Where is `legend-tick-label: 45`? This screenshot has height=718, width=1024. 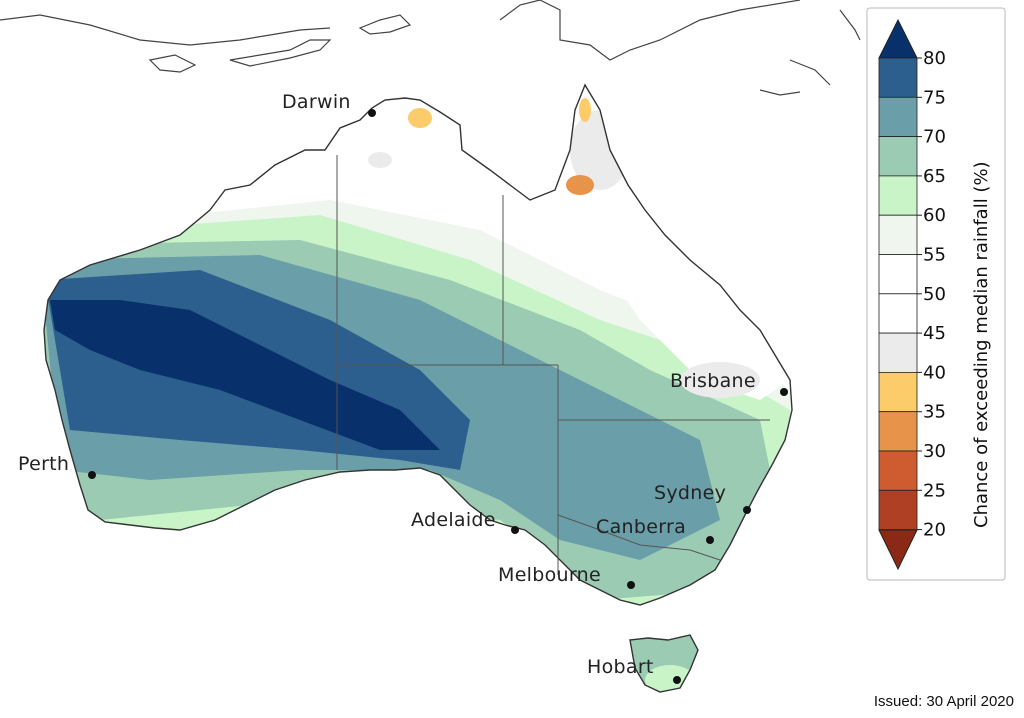 legend-tick-label: 45 is located at coordinates (934, 333).